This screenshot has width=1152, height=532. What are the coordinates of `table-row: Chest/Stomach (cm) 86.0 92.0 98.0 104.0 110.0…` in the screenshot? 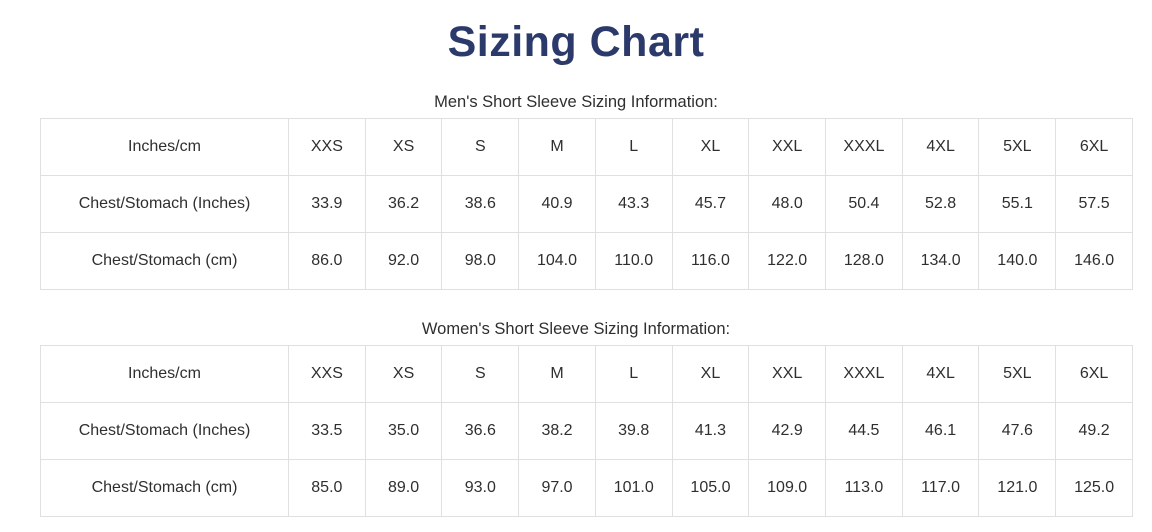 It's located at (586, 261).